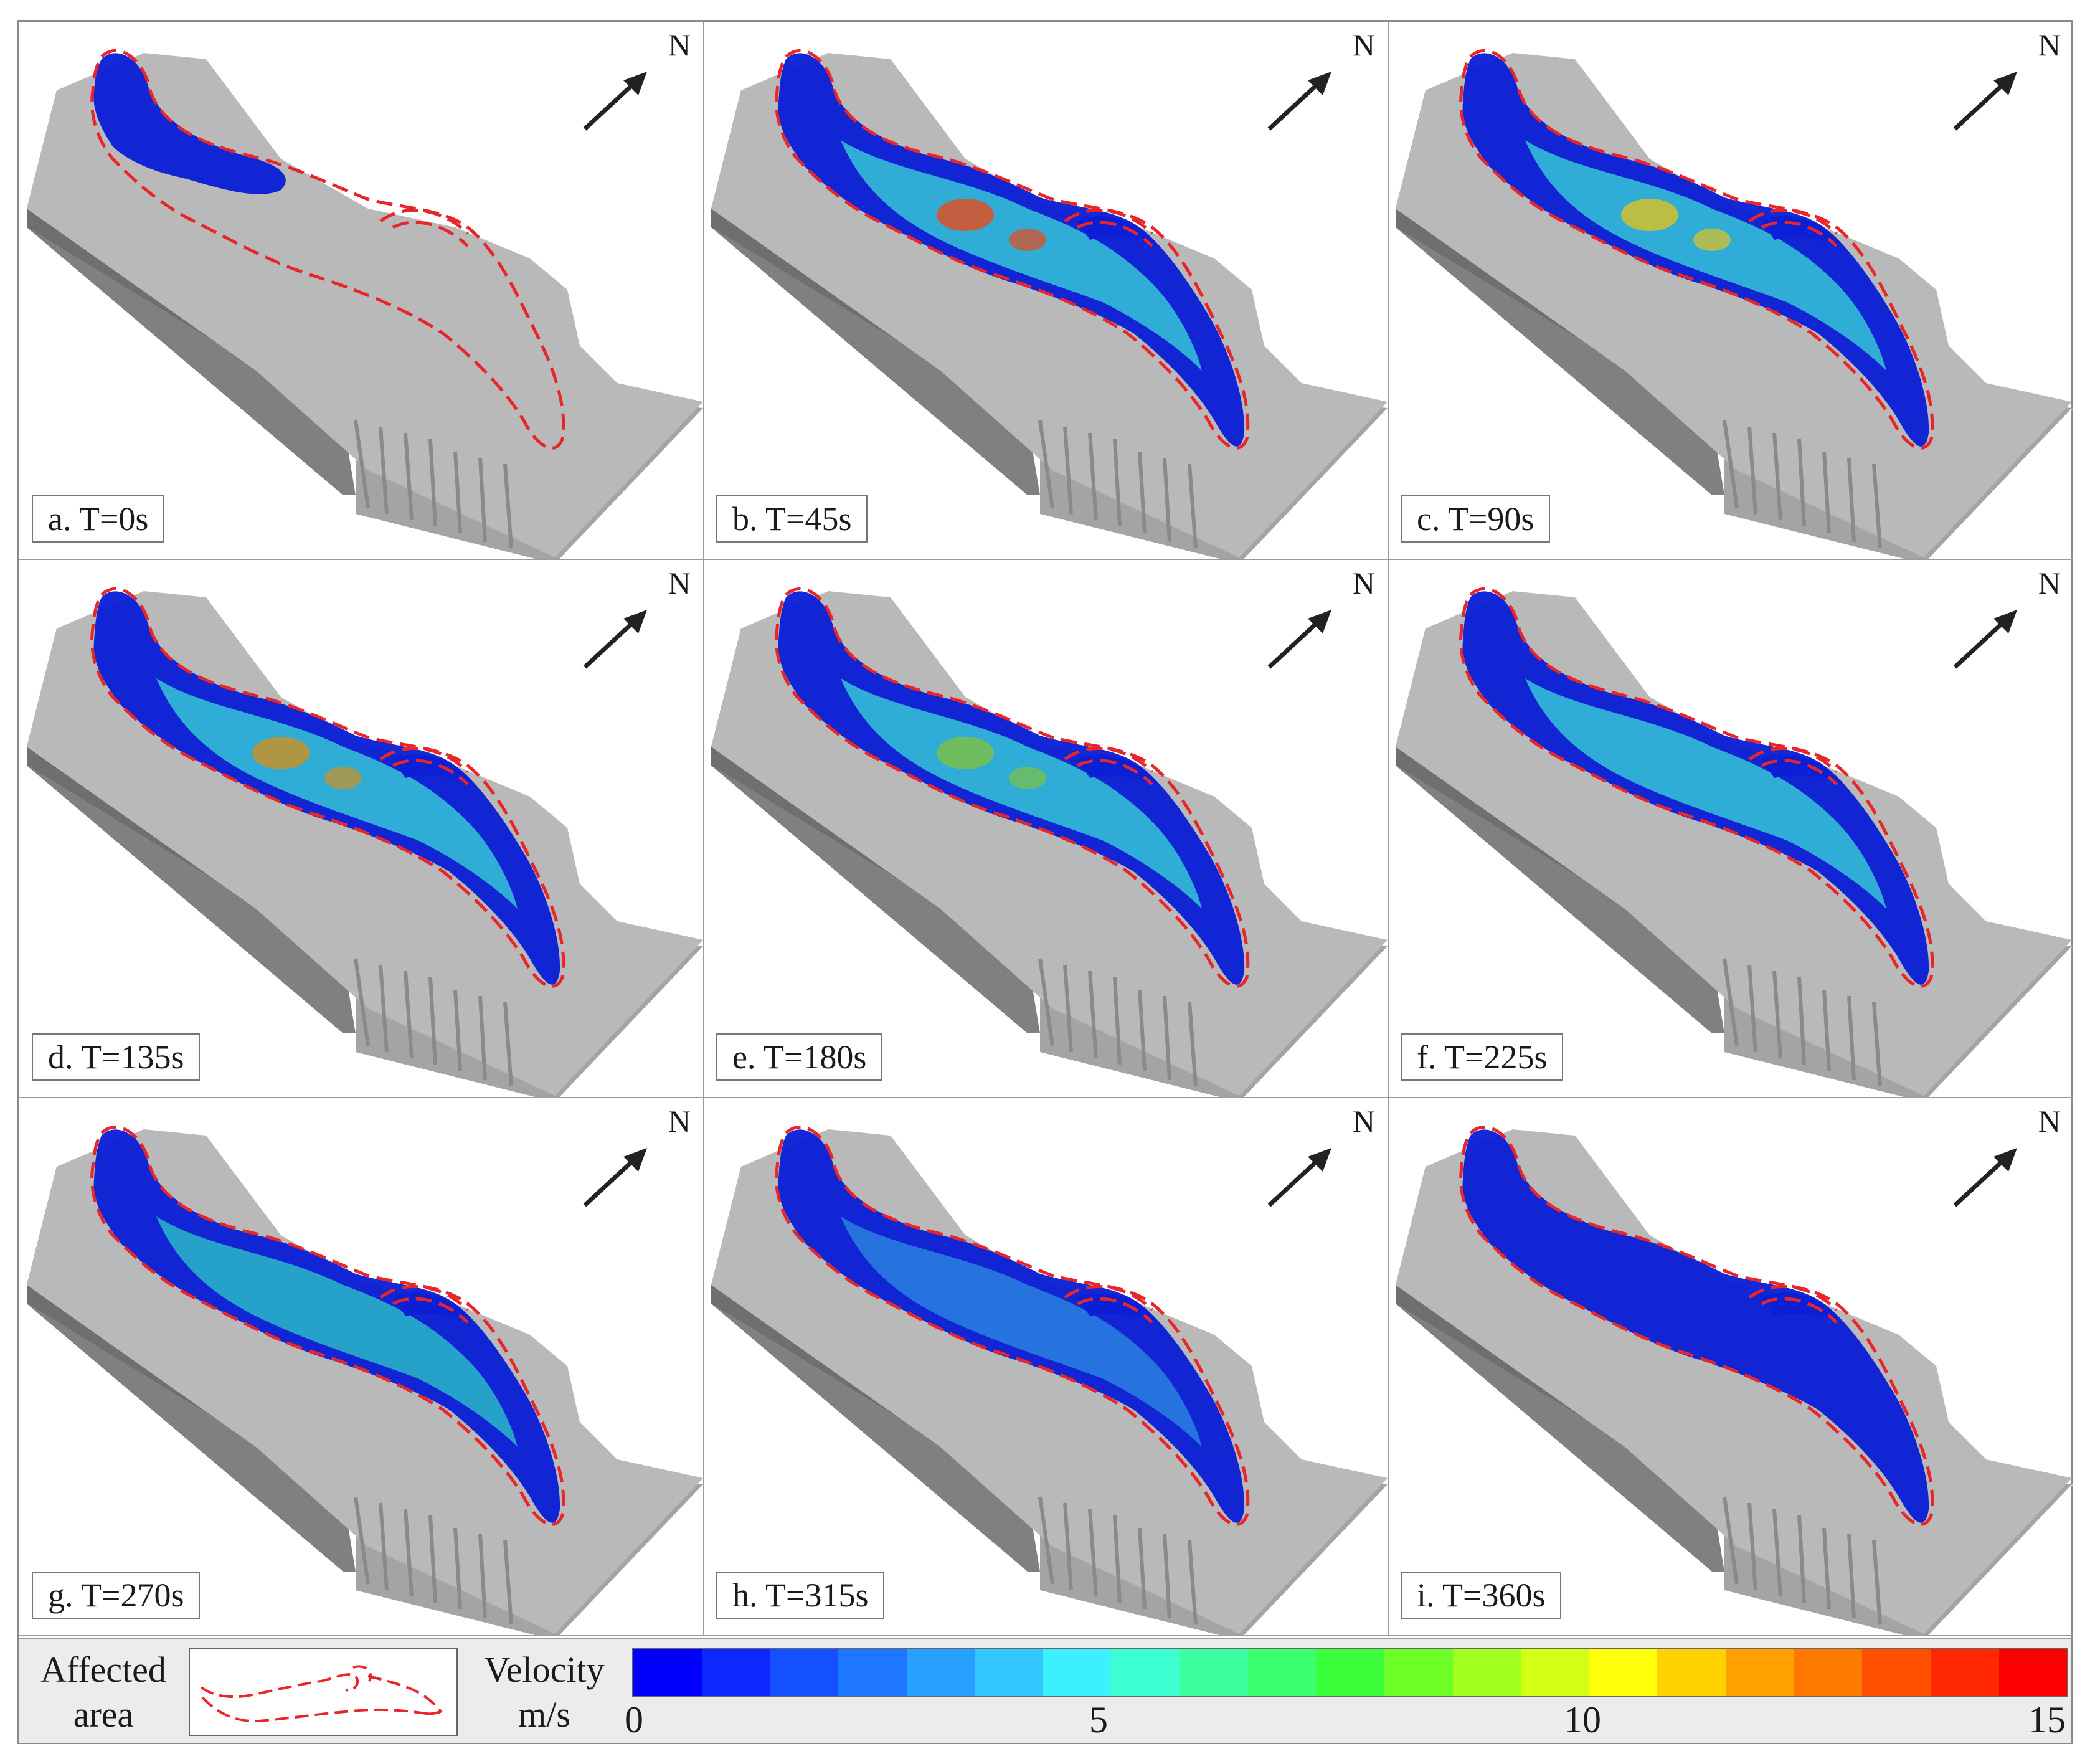 The width and height of the screenshot is (2090, 1764). I want to click on panel-h: N h. T=315s, so click(1046, 1367).